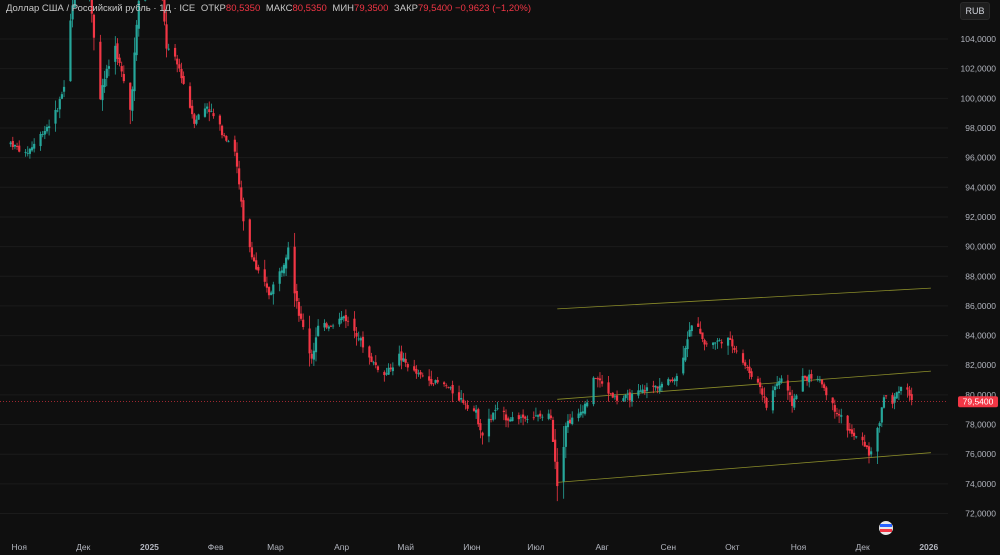  Describe the element at coordinates (979, 39) in the screenshot. I see `y-tick-label: 104,0000` at that location.